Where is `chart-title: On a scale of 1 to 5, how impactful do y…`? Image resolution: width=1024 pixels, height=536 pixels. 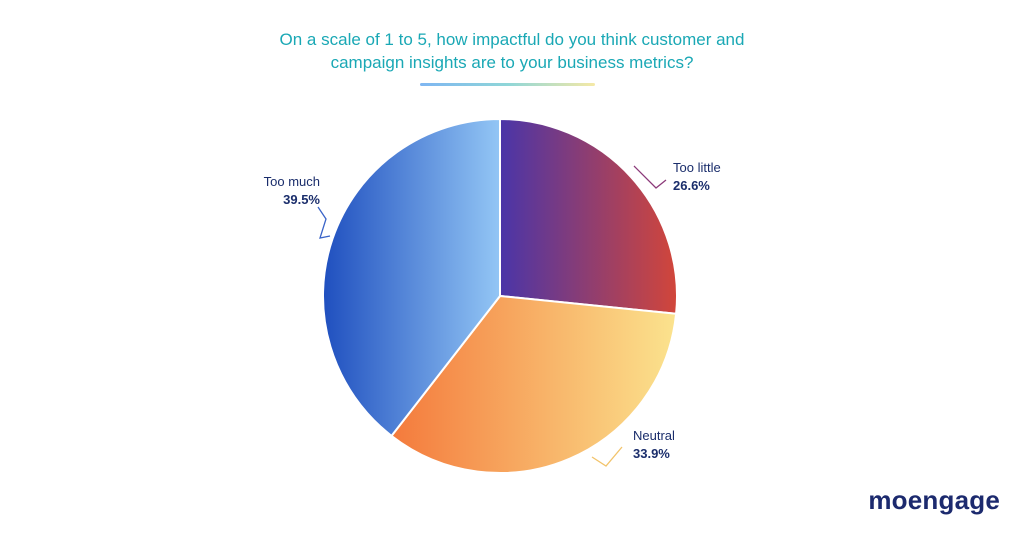
chart-title: On a scale of 1 to 5, how impactful do y… is located at coordinates (512, 51).